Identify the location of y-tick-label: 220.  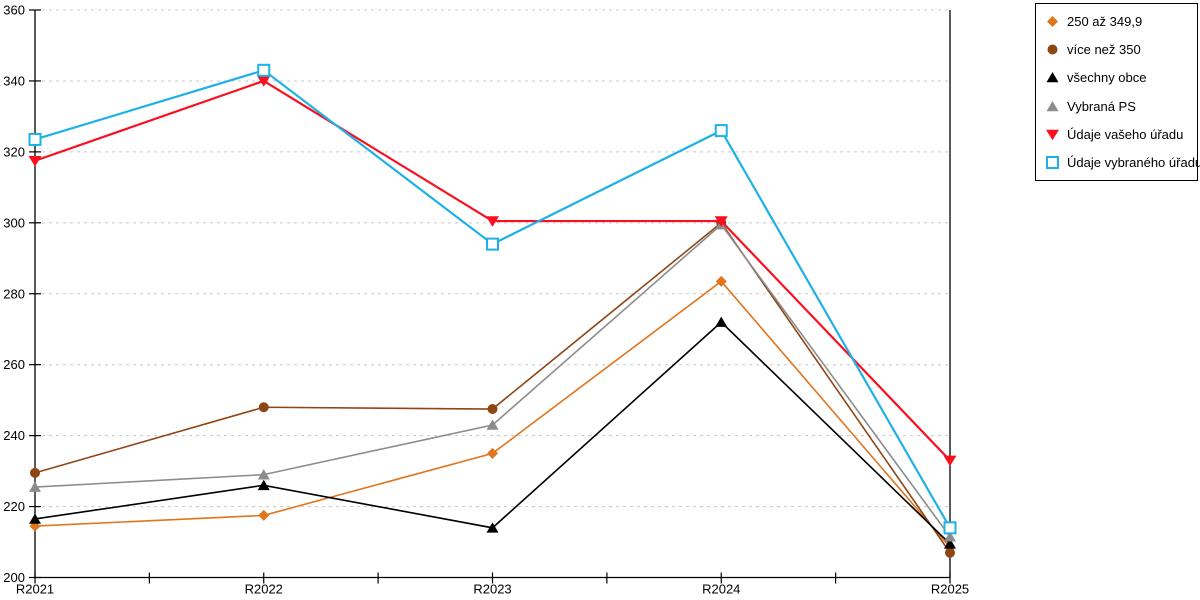
(14, 506).